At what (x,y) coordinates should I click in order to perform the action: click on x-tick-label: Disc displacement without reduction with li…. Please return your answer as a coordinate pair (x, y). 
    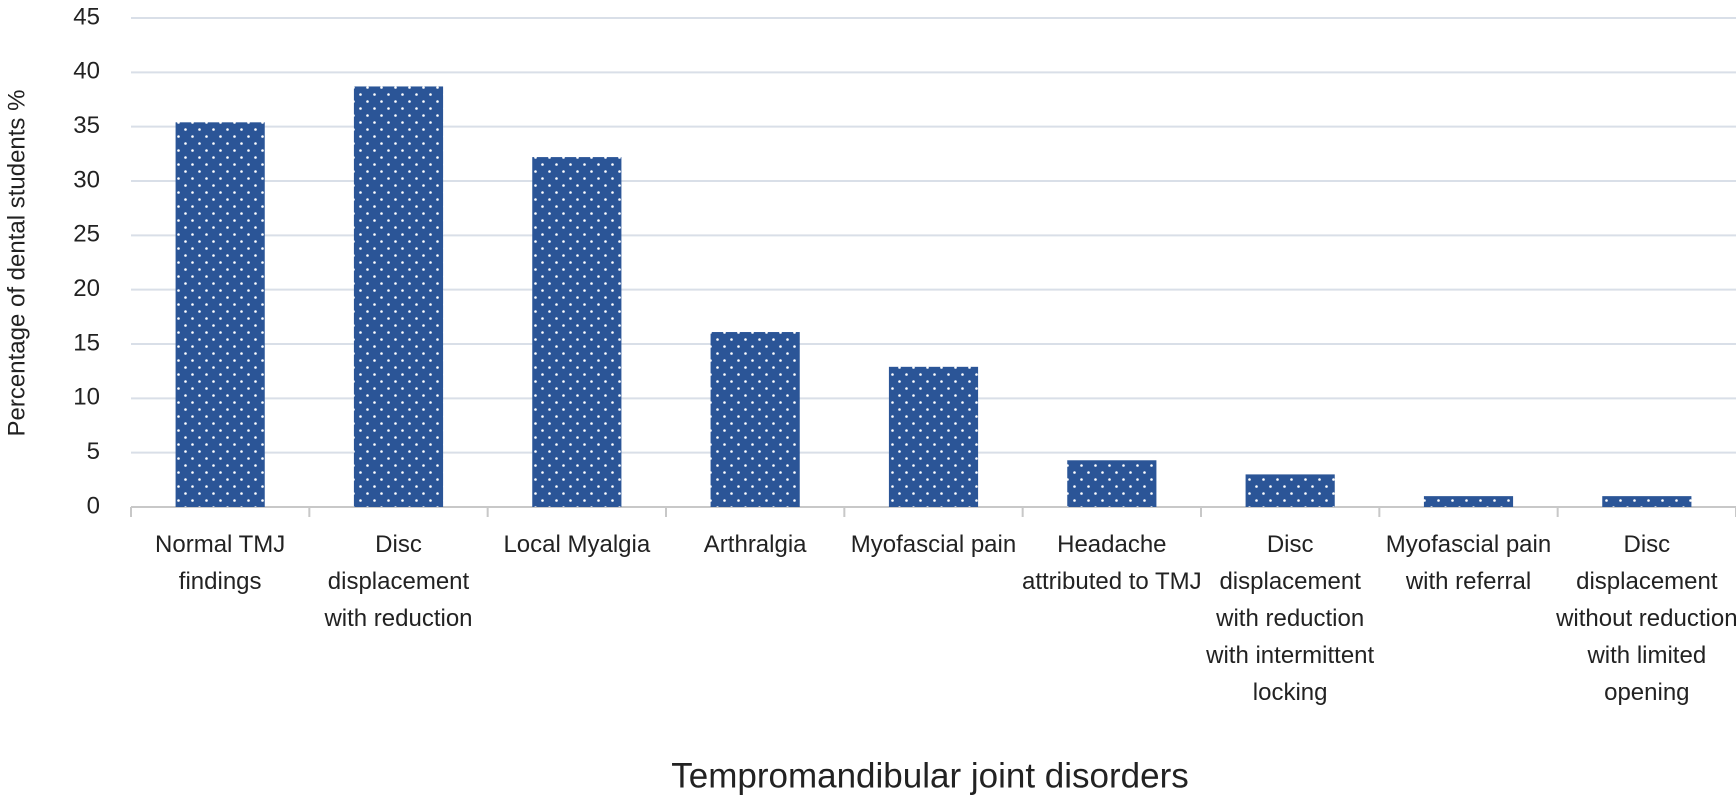
    Looking at the image, I should click on (1645, 618).